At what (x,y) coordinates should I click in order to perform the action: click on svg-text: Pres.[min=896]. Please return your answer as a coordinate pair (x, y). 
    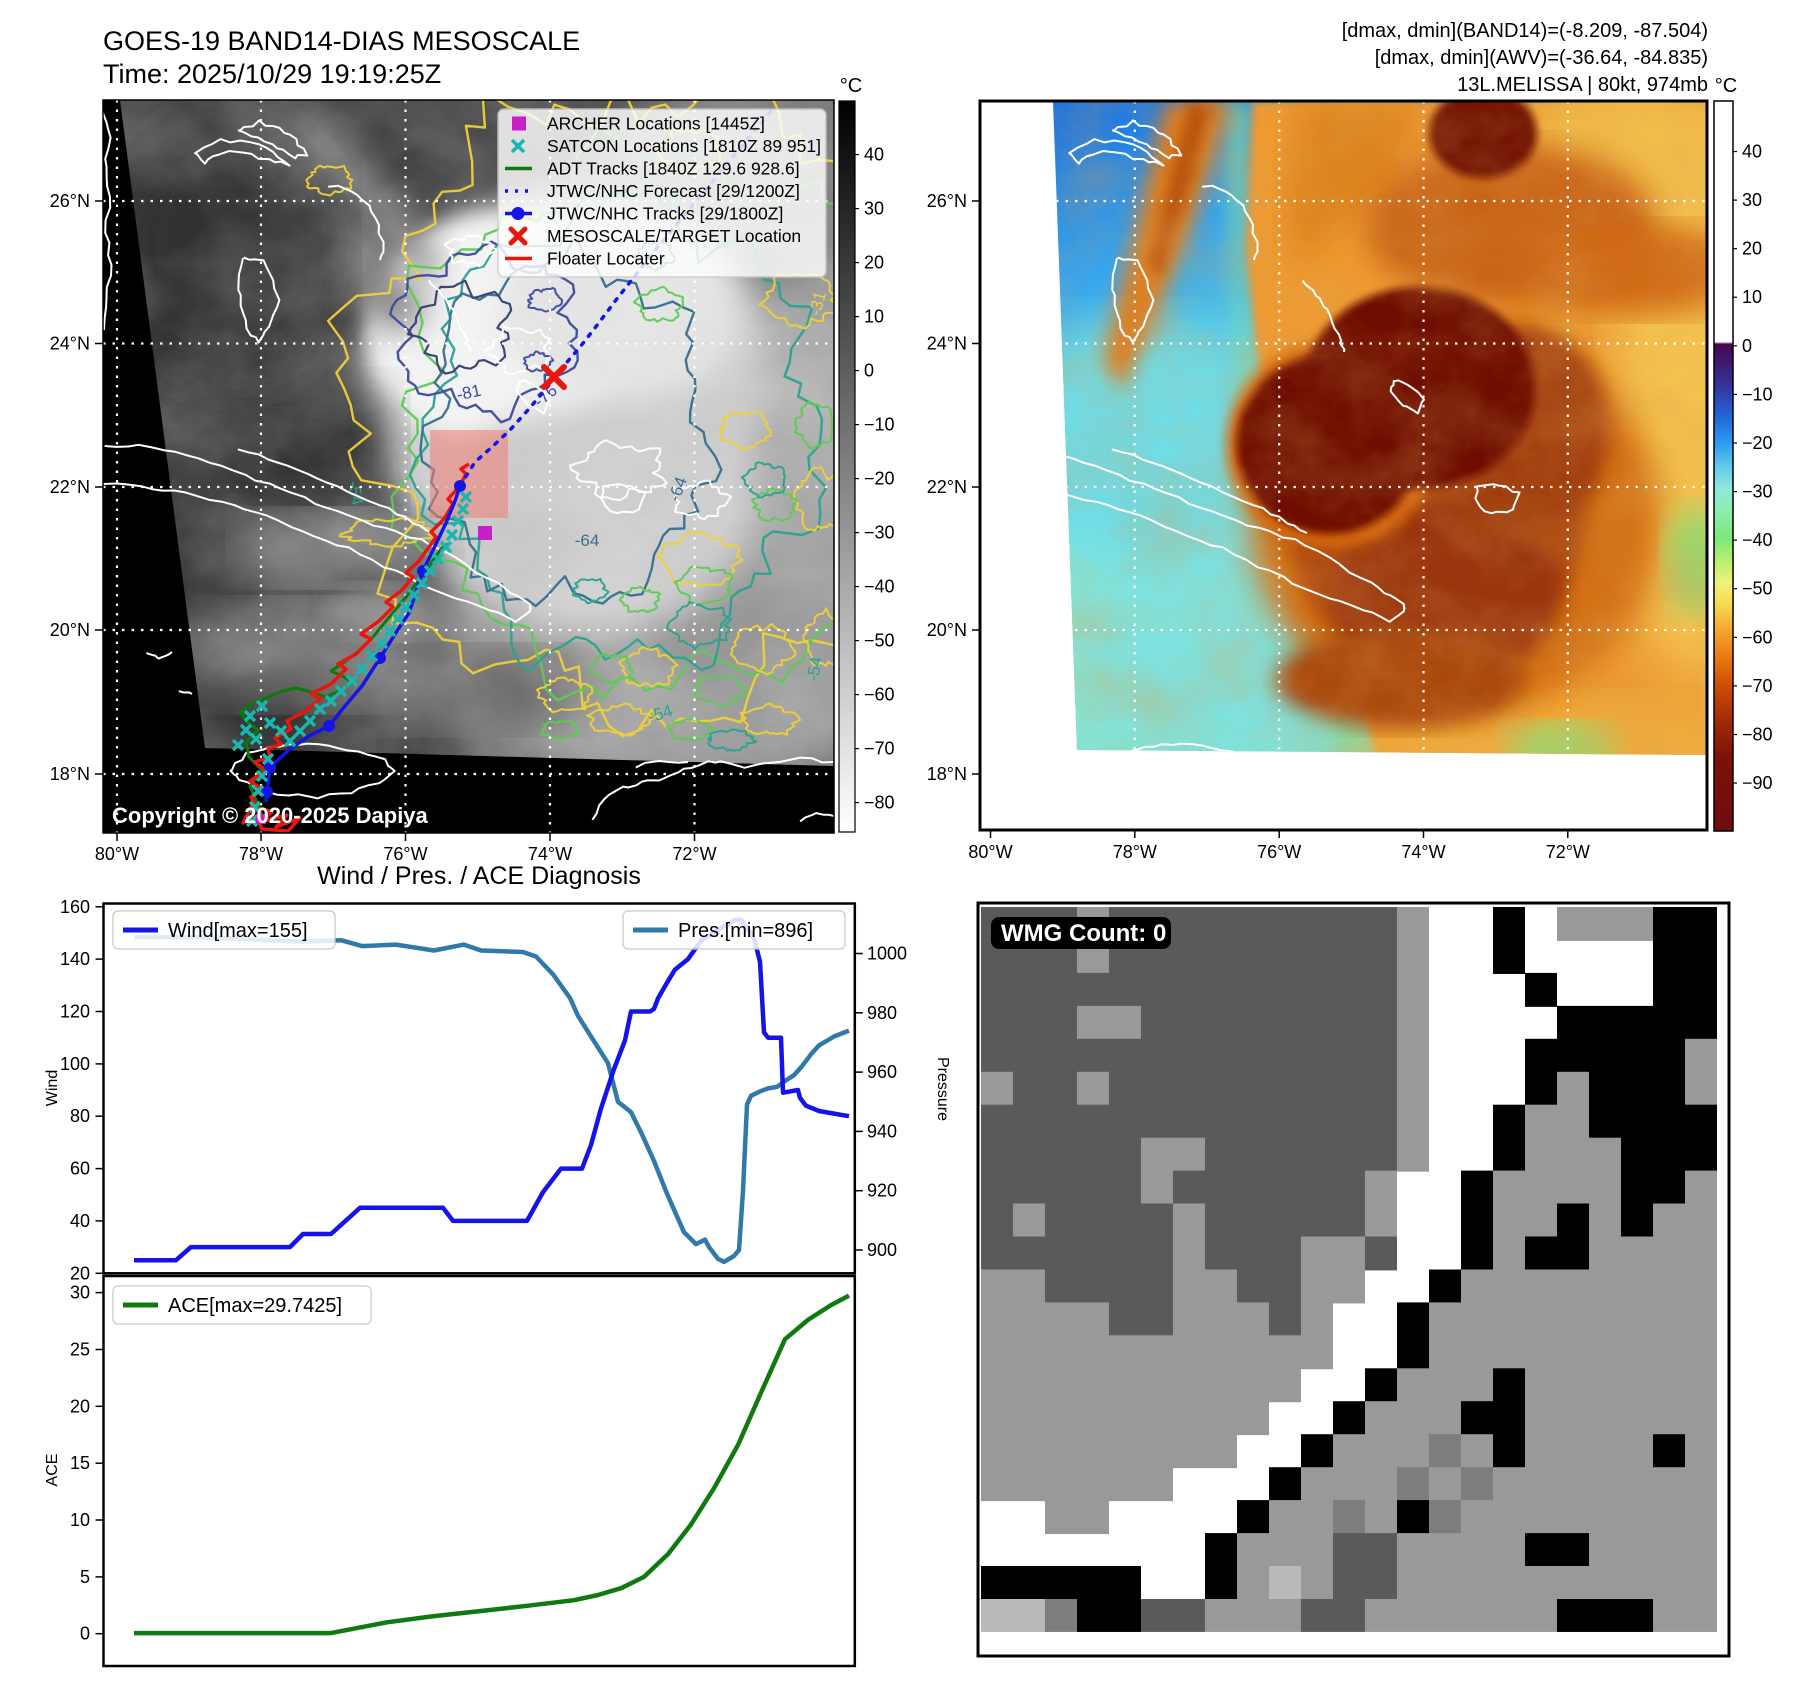
    Looking at the image, I should click on (745, 931).